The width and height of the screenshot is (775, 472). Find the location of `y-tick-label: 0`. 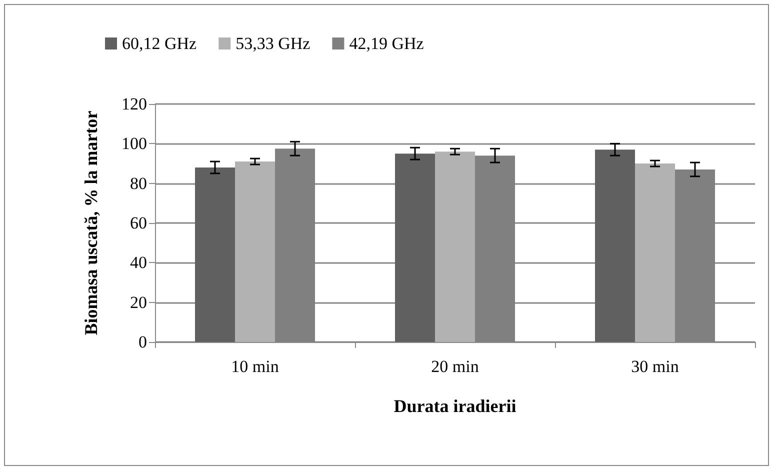

y-tick-label: 0 is located at coordinates (142, 342).